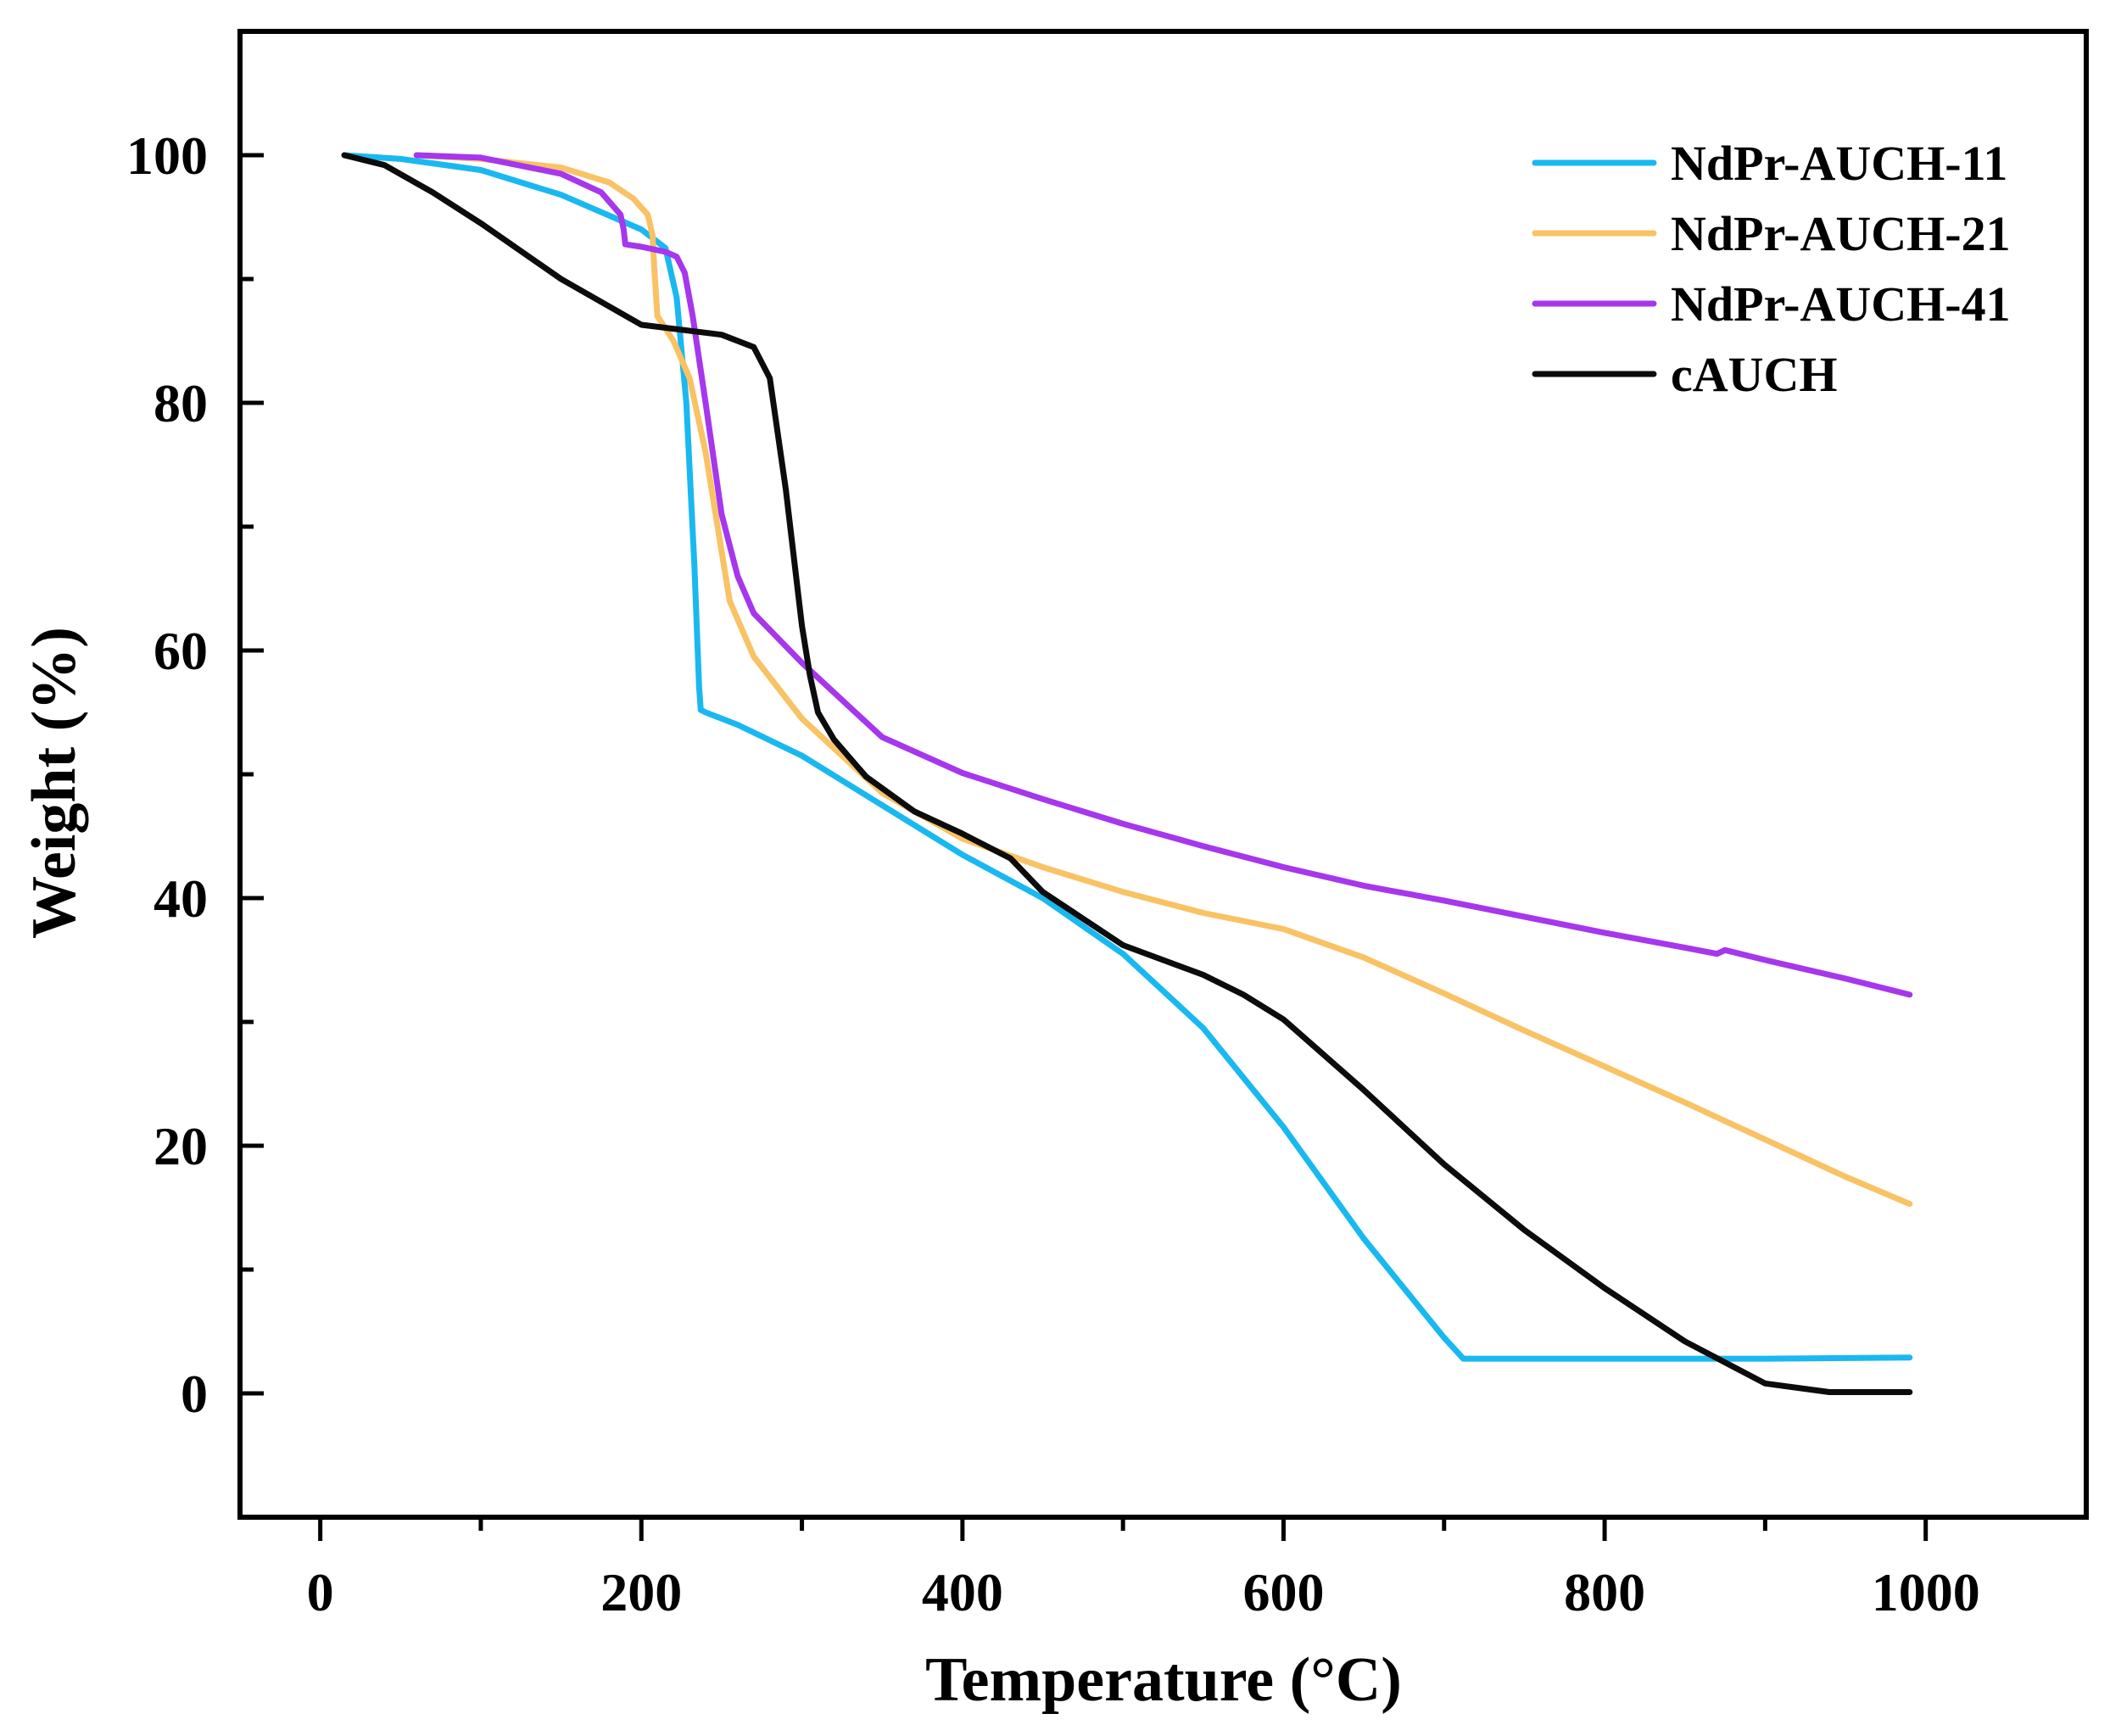 The width and height of the screenshot is (2110, 1736). I want to click on x-tick-label: 0, so click(320, 1592).